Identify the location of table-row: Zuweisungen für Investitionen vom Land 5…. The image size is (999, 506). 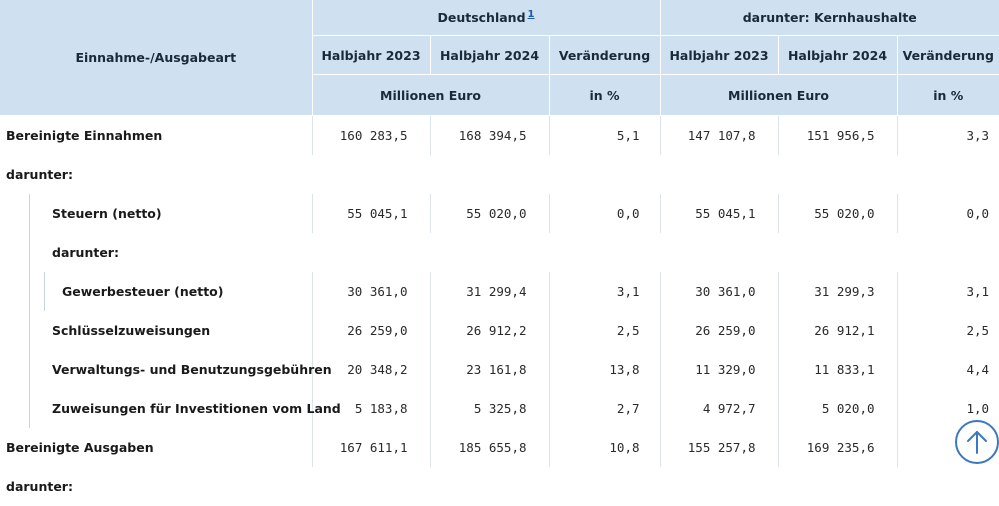
(499, 408).